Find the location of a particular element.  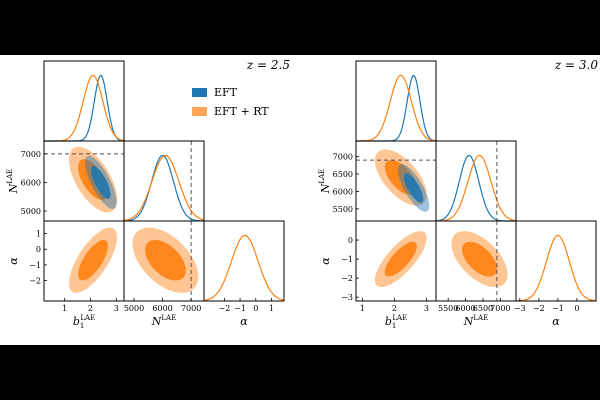

y-tick-label: 5500 is located at coordinates (343, 209).